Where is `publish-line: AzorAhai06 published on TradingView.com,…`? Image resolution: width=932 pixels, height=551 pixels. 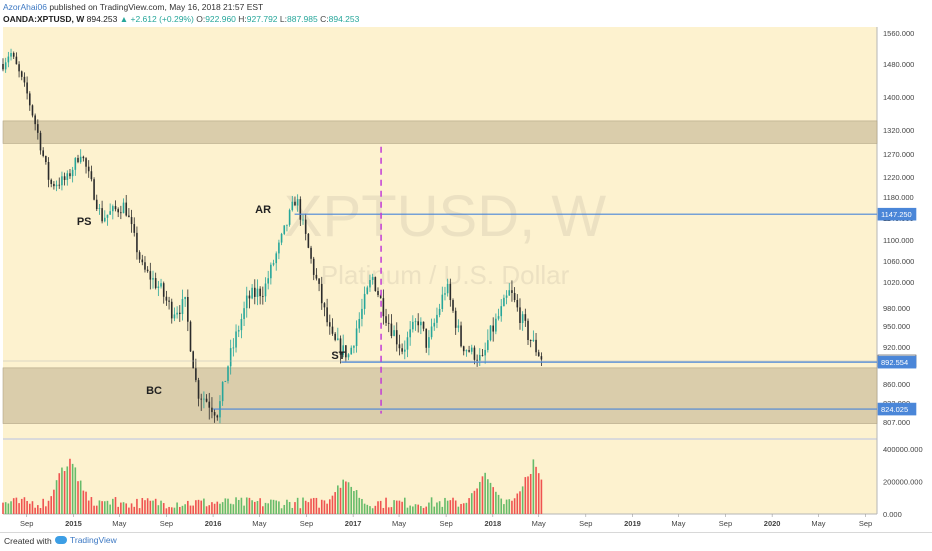 publish-line: AzorAhai06 published on TradingView.com,… is located at coordinates (133, 7).